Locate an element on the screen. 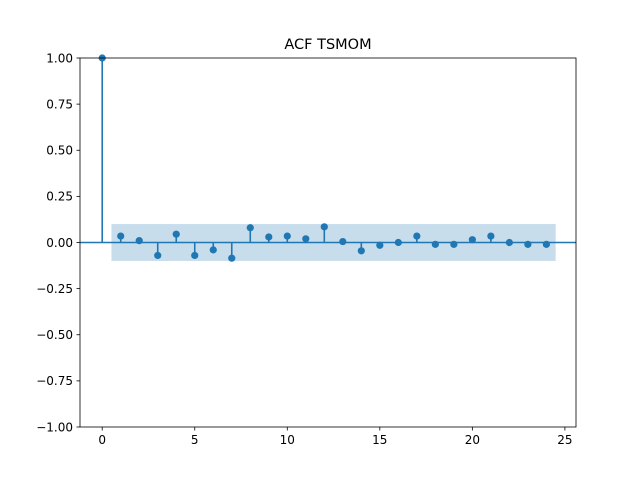 The image size is (640, 480). chart-title: ACF TSMOM is located at coordinates (327, 45).